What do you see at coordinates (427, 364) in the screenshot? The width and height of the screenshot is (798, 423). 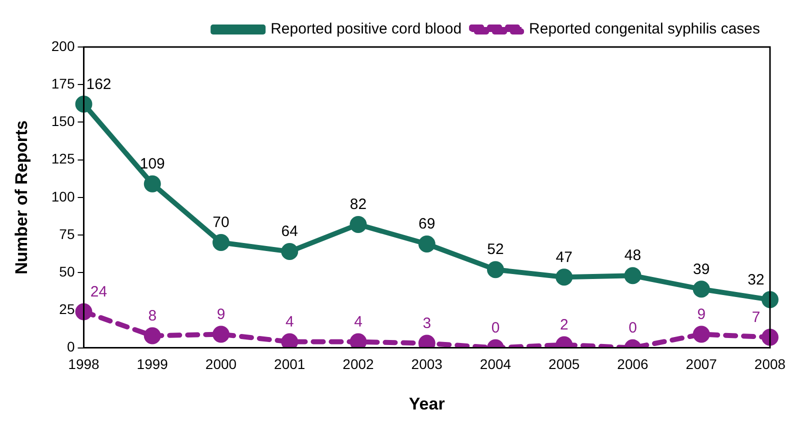 I see `x-tick-label: 2003` at bounding box center [427, 364].